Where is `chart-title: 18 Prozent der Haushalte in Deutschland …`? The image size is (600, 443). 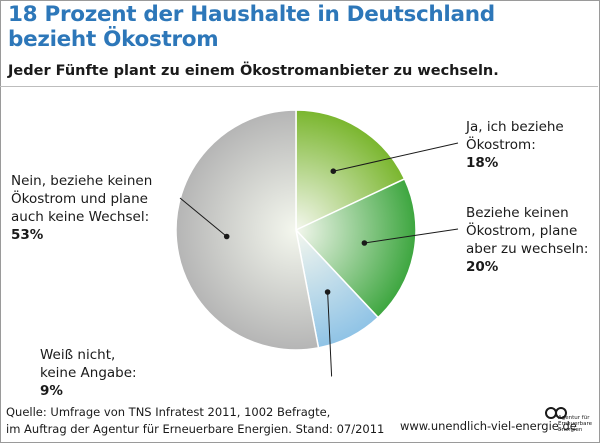
chart-title: 18 Prozent der Haushalte in Deutschland … is located at coordinates (251, 27).